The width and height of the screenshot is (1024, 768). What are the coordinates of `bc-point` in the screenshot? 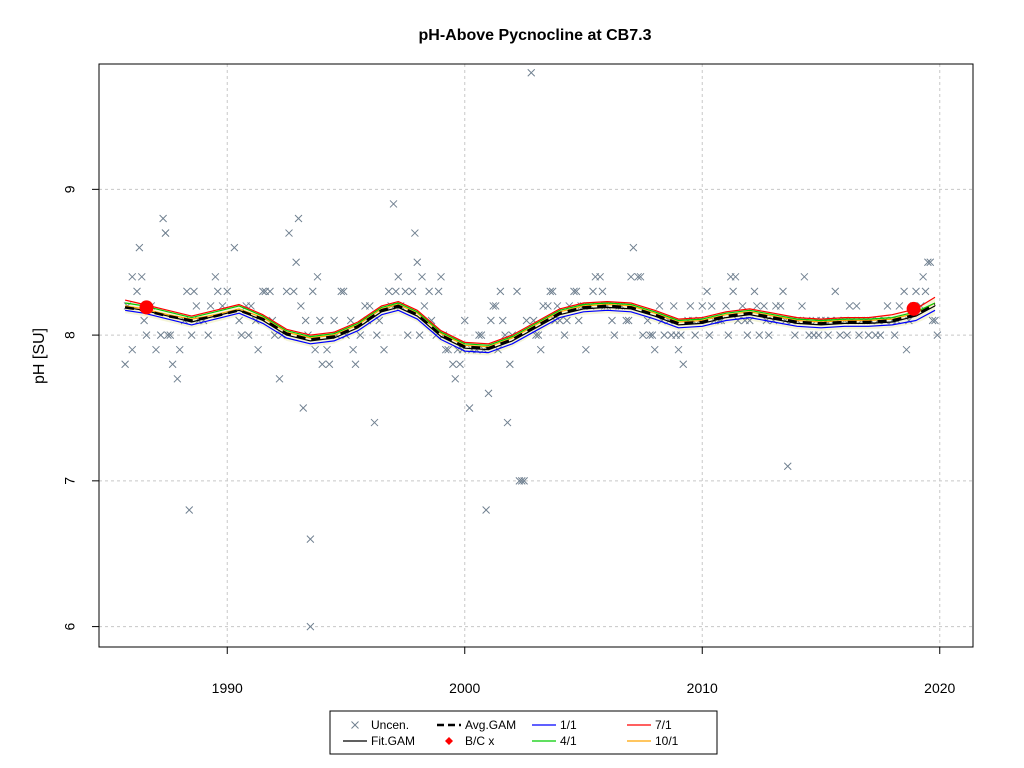 It's located at (146, 307).